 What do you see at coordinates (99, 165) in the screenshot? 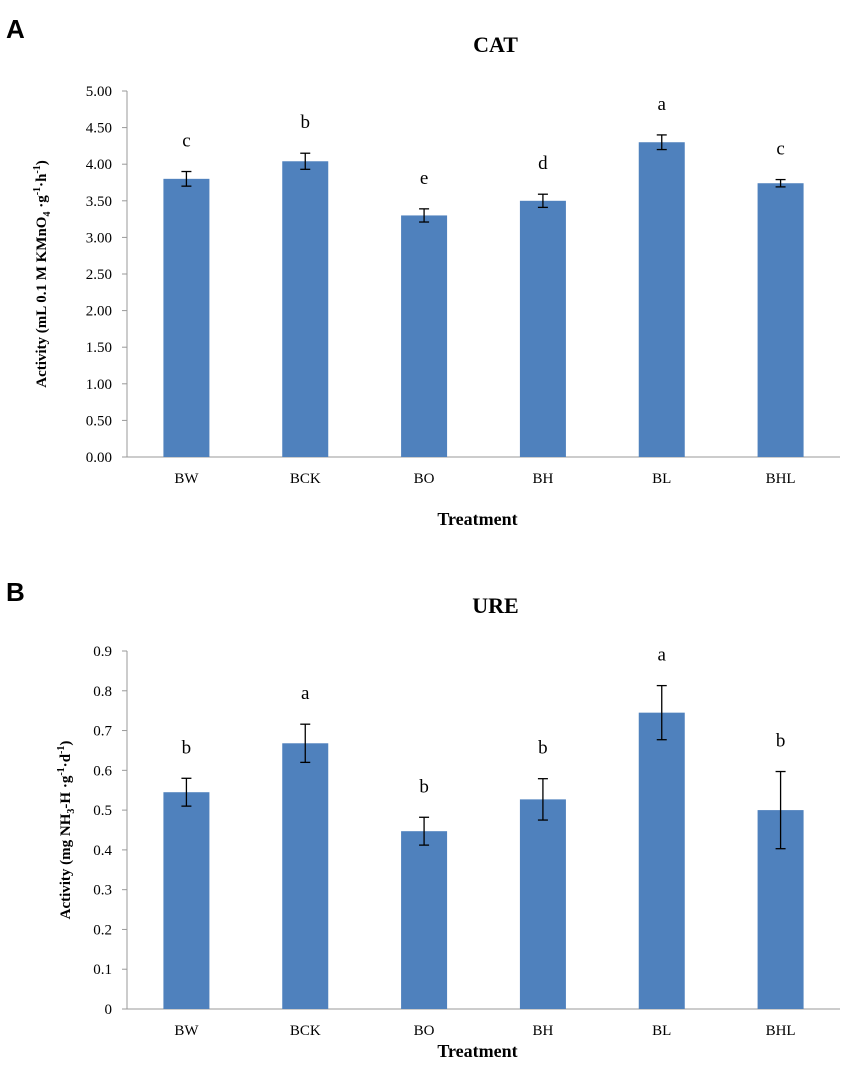
I see `y-tick-label-a: 4.00` at bounding box center [99, 165].